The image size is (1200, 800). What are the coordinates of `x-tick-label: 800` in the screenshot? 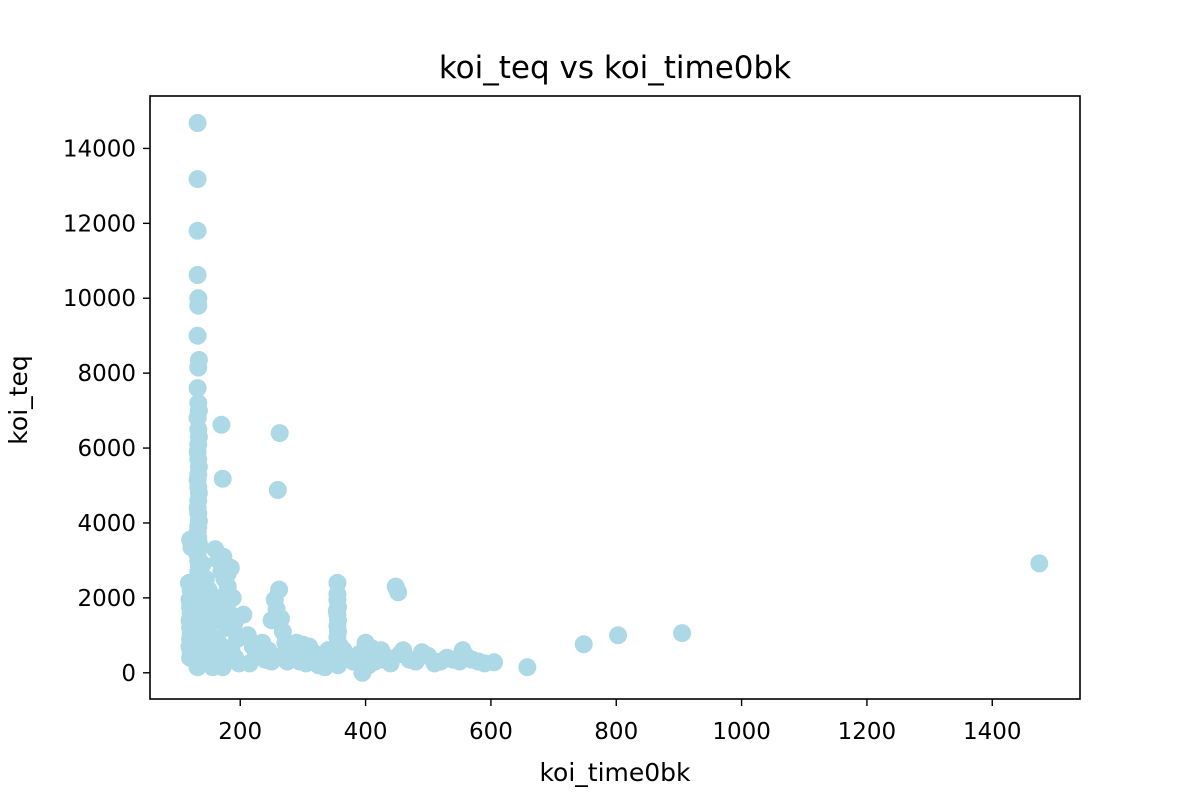 It's located at (616, 732).